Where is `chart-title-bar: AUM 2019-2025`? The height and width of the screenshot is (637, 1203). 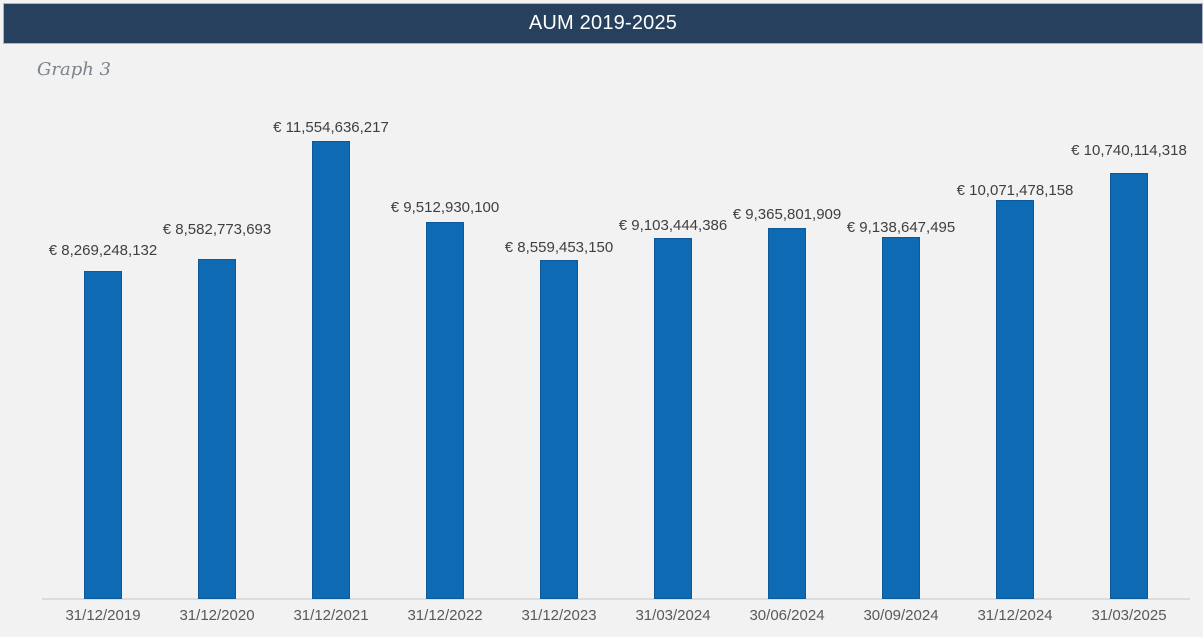
chart-title-bar: AUM 2019-2025 is located at coordinates (603, 23).